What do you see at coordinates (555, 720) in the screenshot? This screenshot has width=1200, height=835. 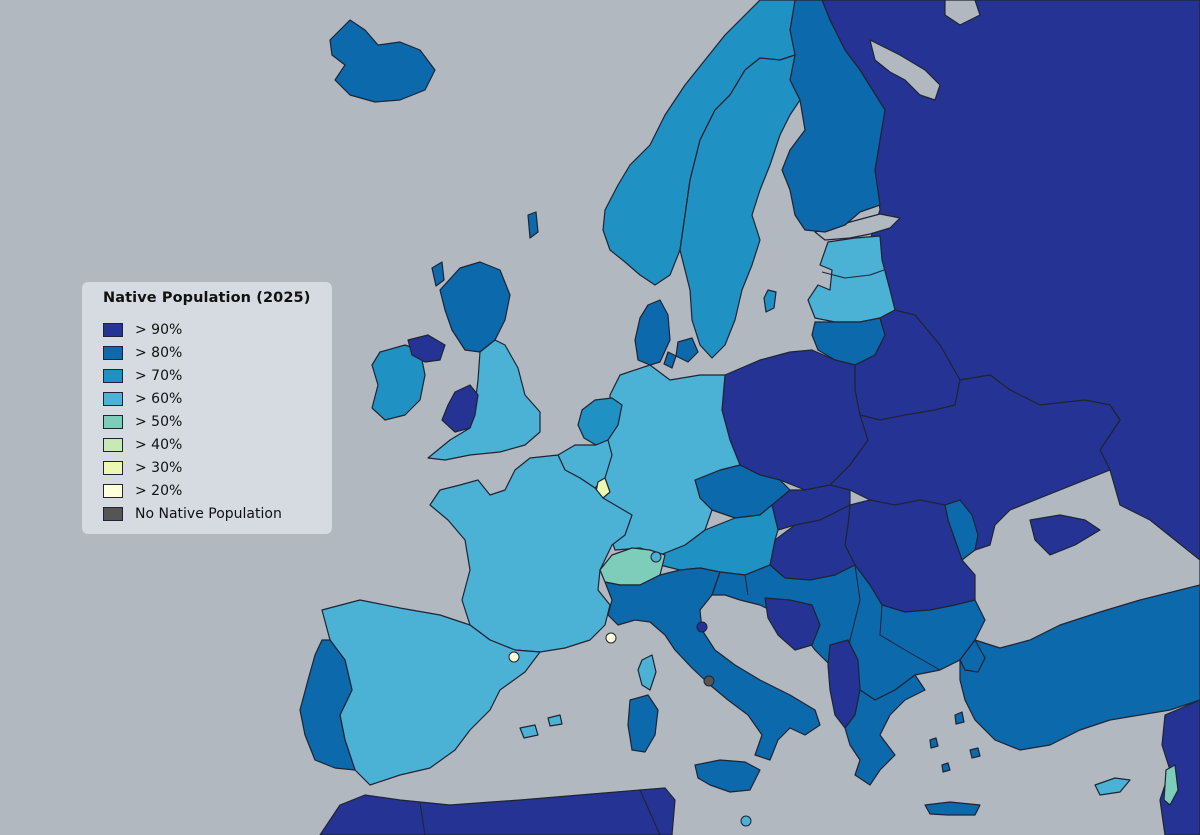 I see `region-balearics` at bounding box center [555, 720].